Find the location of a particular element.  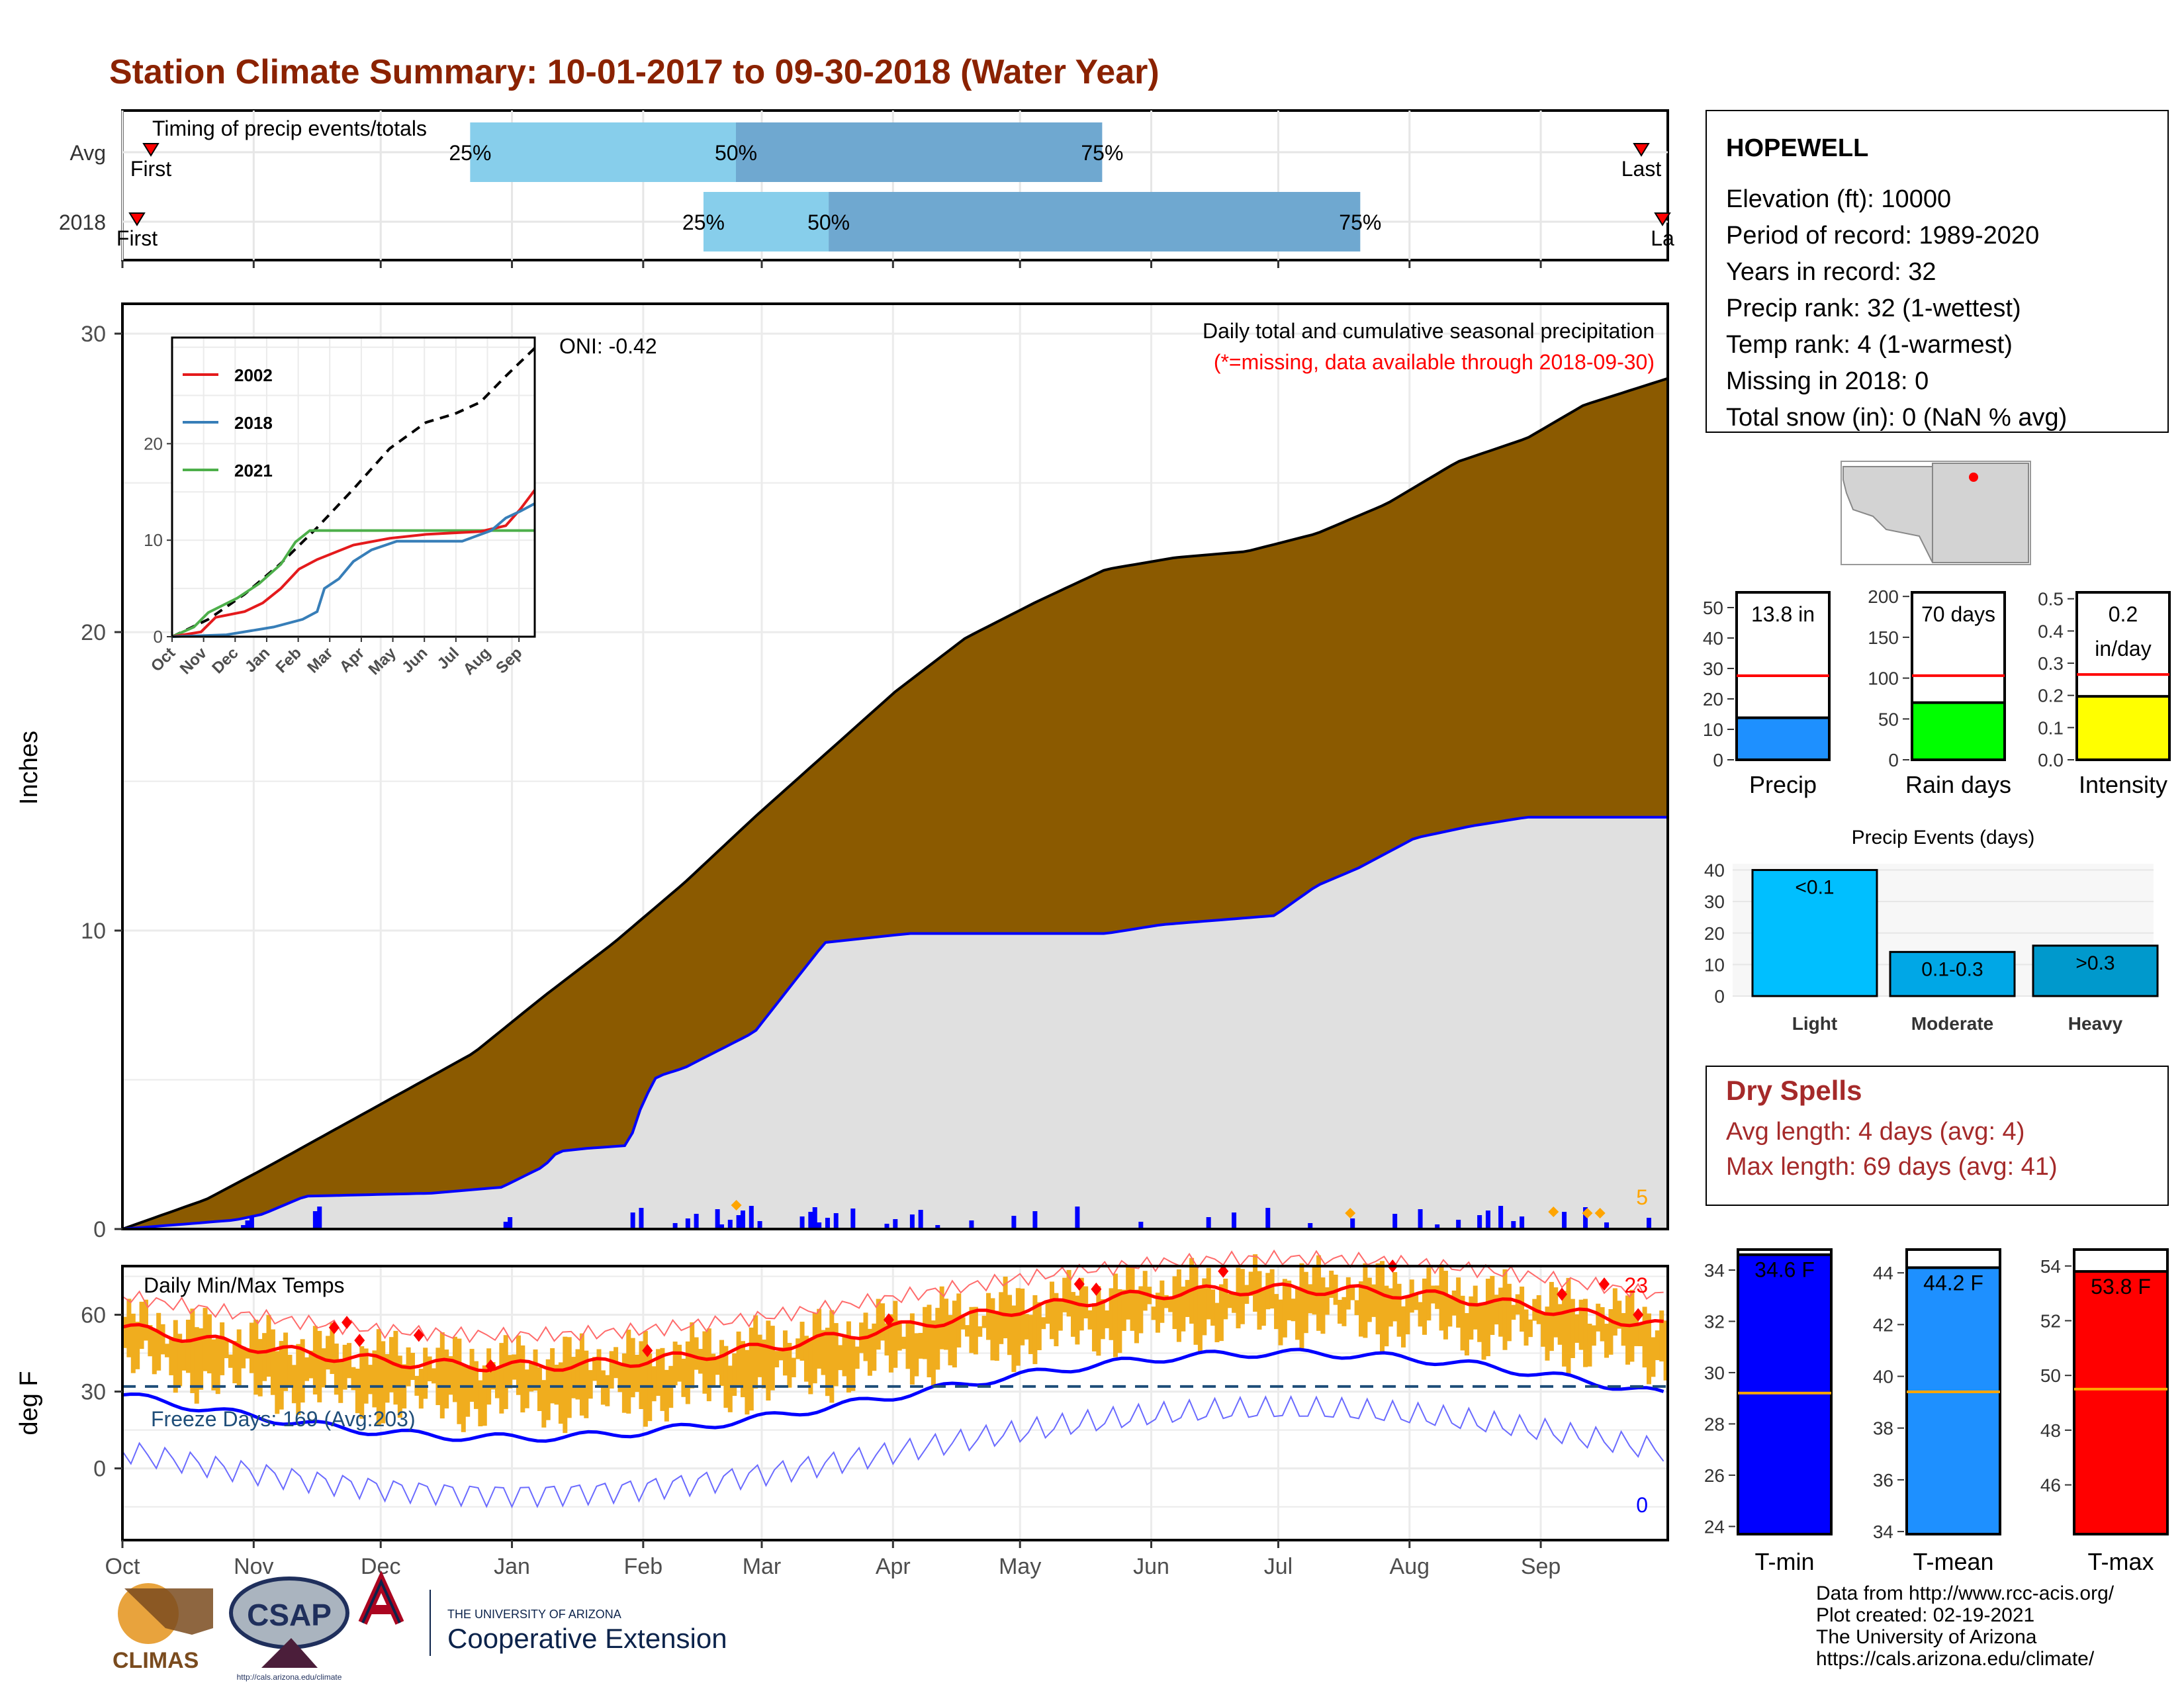

last-label: La is located at coordinates (1662, 238).